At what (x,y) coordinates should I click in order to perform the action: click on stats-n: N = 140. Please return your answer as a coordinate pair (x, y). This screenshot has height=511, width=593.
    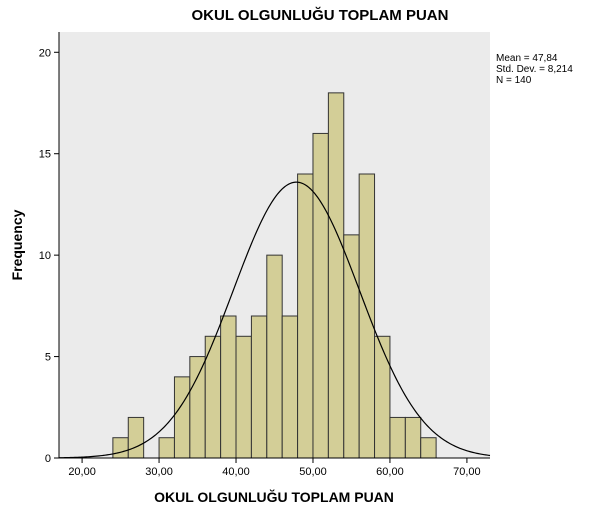
    Looking at the image, I should click on (514, 80).